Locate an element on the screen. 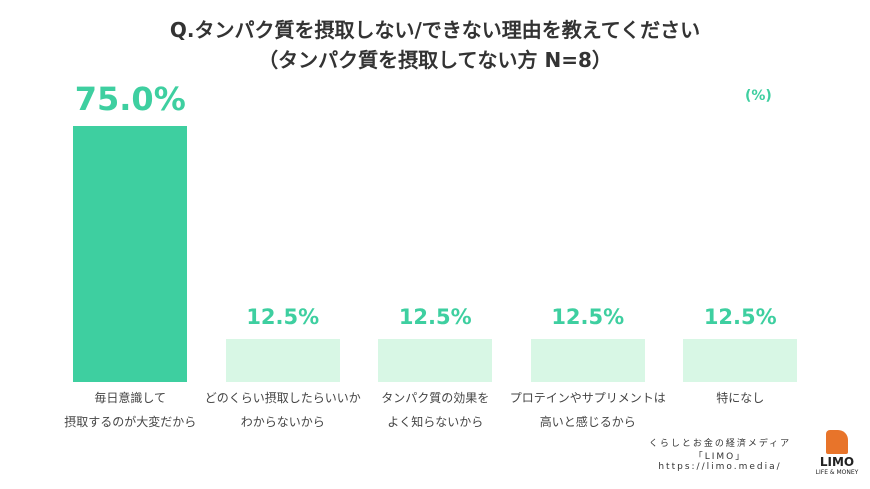 The width and height of the screenshot is (870, 489). unit-label: (%) is located at coordinates (758, 96).